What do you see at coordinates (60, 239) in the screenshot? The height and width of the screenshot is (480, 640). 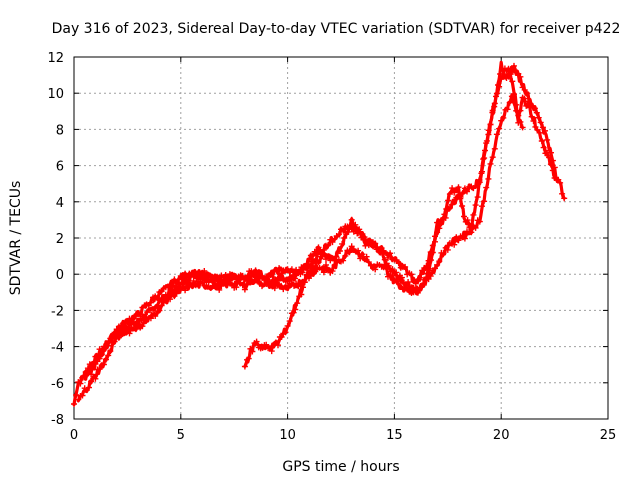 I see `y-tick-label: 2` at bounding box center [60, 239].